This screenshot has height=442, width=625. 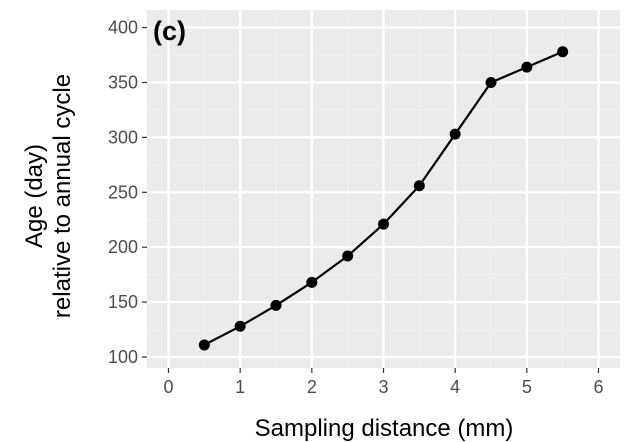 I want to click on y-axis-title-line-2: relative to annual cycle, so click(x=62, y=196).